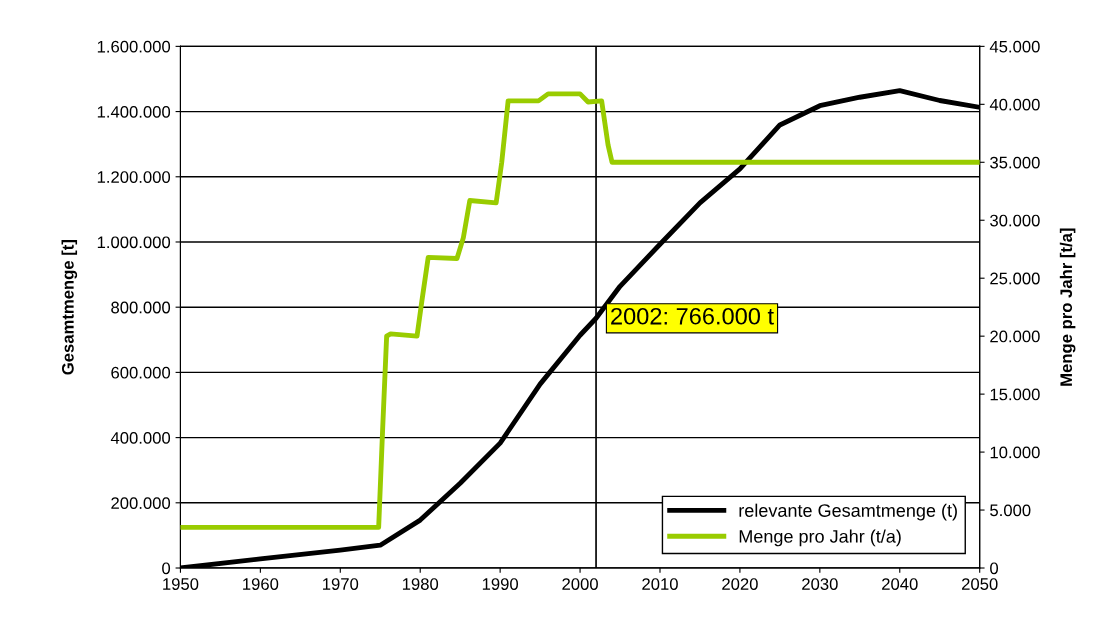 The height and width of the screenshot is (644, 1107). Describe the element at coordinates (980, 584) in the screenshot. I see `x-tick-label: 2050` at that location.